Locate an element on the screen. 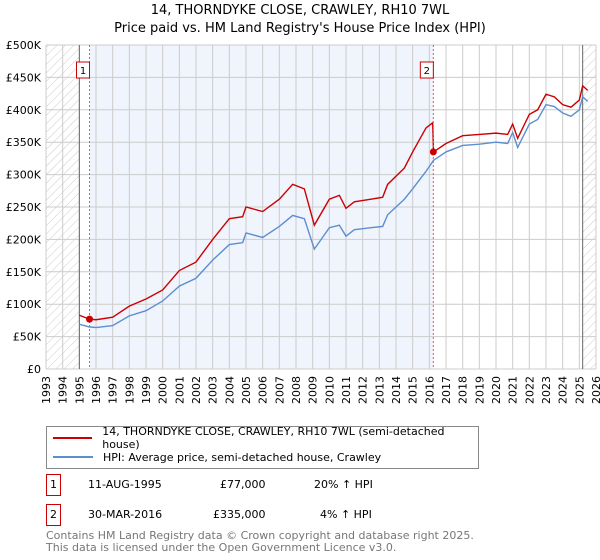 The height and width of the screenshot is (560, 600). y-tick-label: £200K is located at coordinates (24, 239).